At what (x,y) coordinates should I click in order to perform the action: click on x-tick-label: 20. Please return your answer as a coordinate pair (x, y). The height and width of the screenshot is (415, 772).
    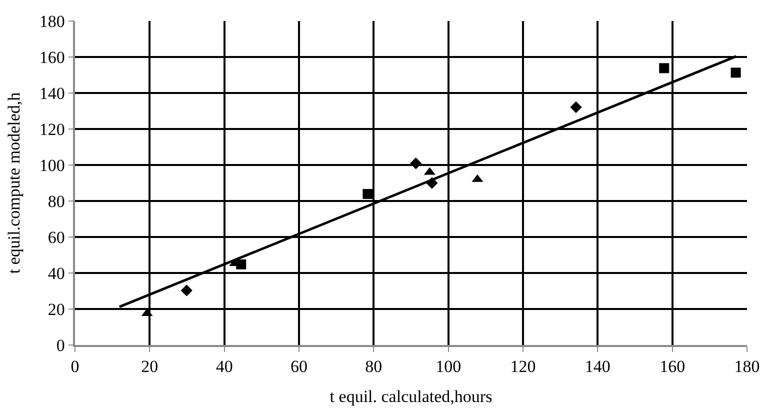
    Looking at the image, I should click on (149, 366).